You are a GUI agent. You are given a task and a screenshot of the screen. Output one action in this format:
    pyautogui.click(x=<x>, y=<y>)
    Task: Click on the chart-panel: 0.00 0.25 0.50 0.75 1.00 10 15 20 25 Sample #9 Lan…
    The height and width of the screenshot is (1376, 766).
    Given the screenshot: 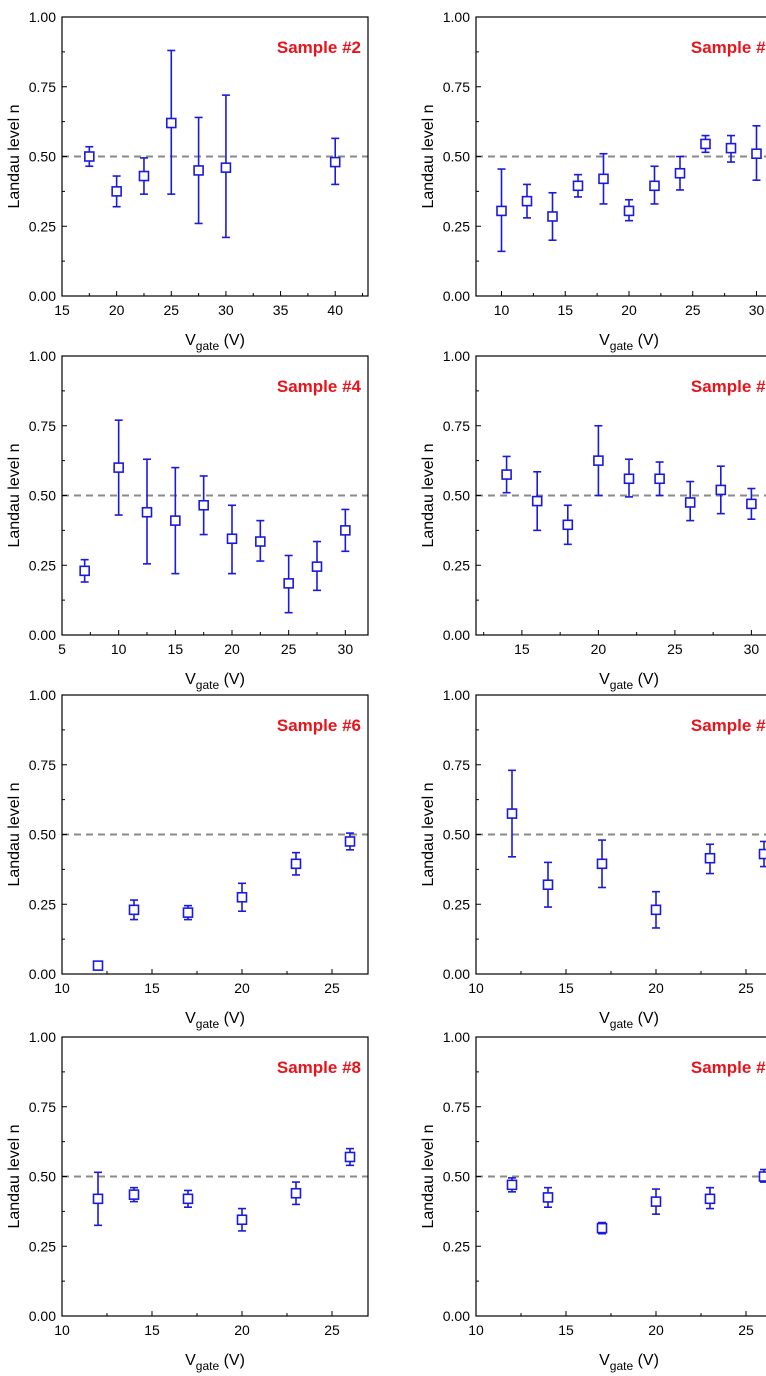 What is the action you would take?
    pyautogui.click(x=593, y=1201)
    